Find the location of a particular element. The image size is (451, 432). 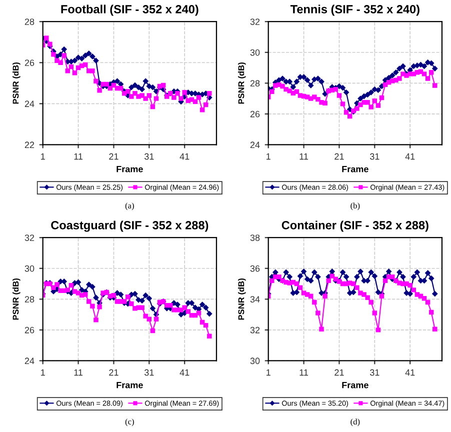

chart-title: Tennis (SIF - 352 x 240) is located at coordinates (355, 10).